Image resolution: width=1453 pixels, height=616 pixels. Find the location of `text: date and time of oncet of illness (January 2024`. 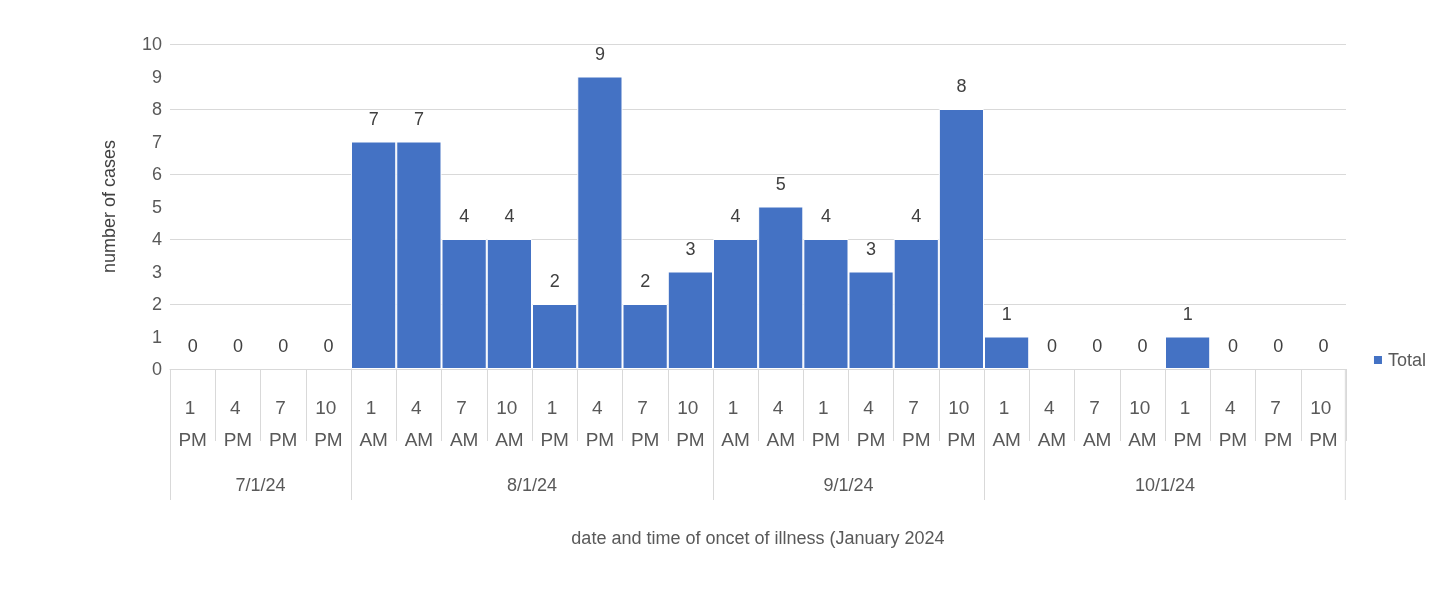

text: date and time of oncet of illness (January 2024 is located at coordinates (758, 538).